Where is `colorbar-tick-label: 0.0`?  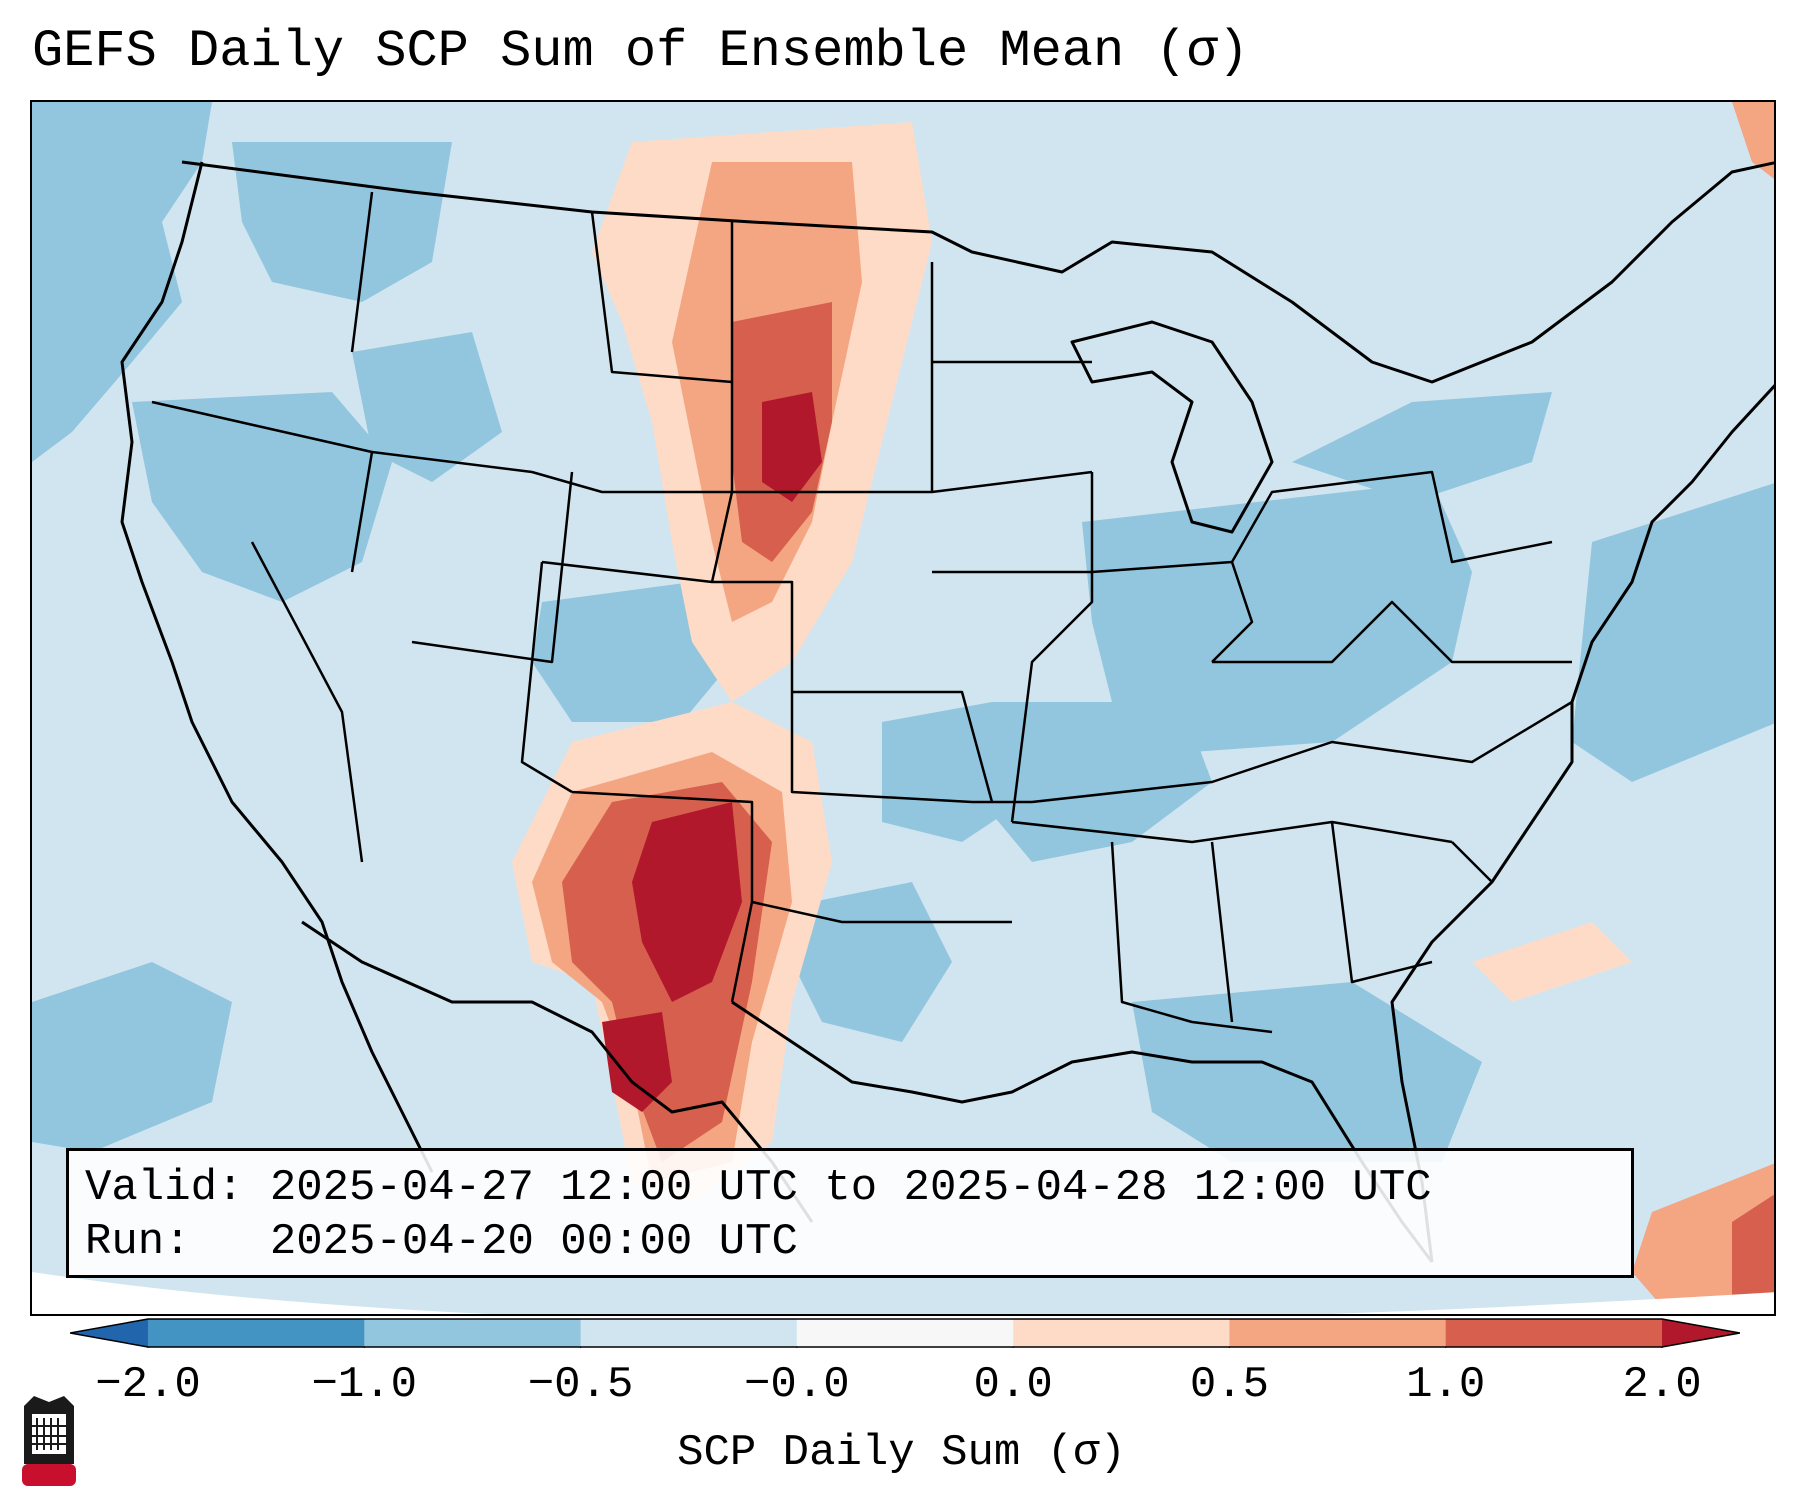
colorbar-tick-label: 0.0 is located at coordinates (1013, 1385).